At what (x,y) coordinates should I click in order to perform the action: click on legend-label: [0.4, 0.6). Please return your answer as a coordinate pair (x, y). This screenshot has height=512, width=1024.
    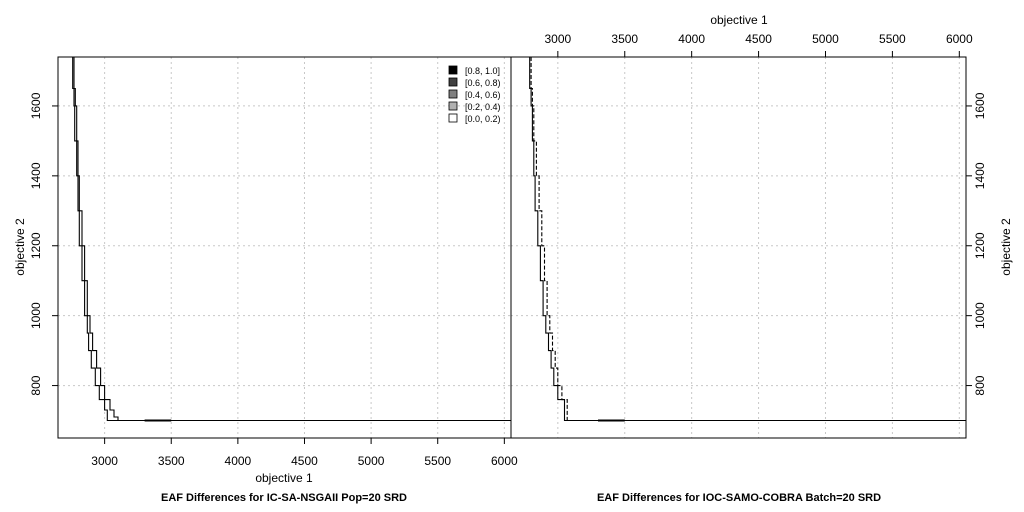
    Looking at the image, I should click on (483, 95).